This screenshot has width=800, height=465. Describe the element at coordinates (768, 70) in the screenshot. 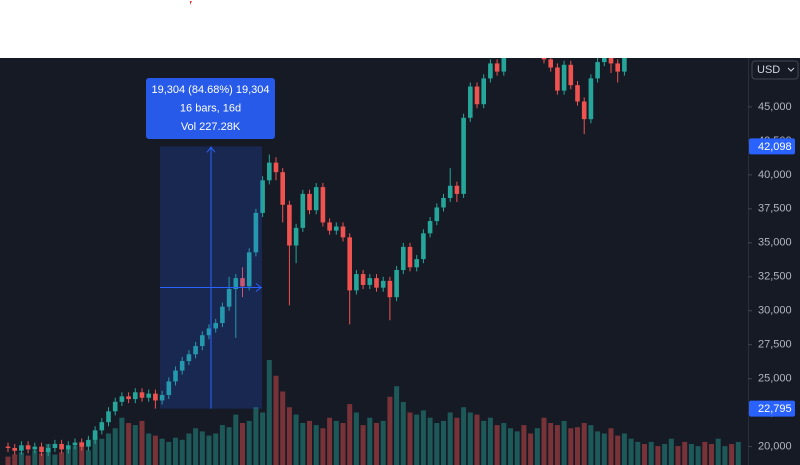

I see `currency-label: USD` at that location.